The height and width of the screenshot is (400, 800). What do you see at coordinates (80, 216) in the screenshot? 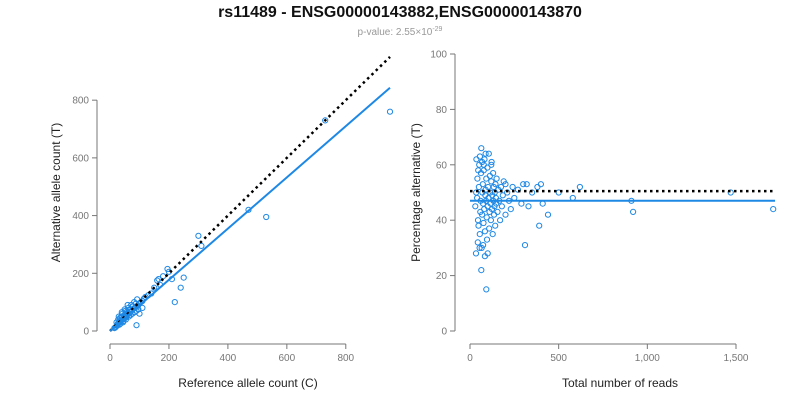
I see `y-tick-label: 400` at bounding box center [80, 216].